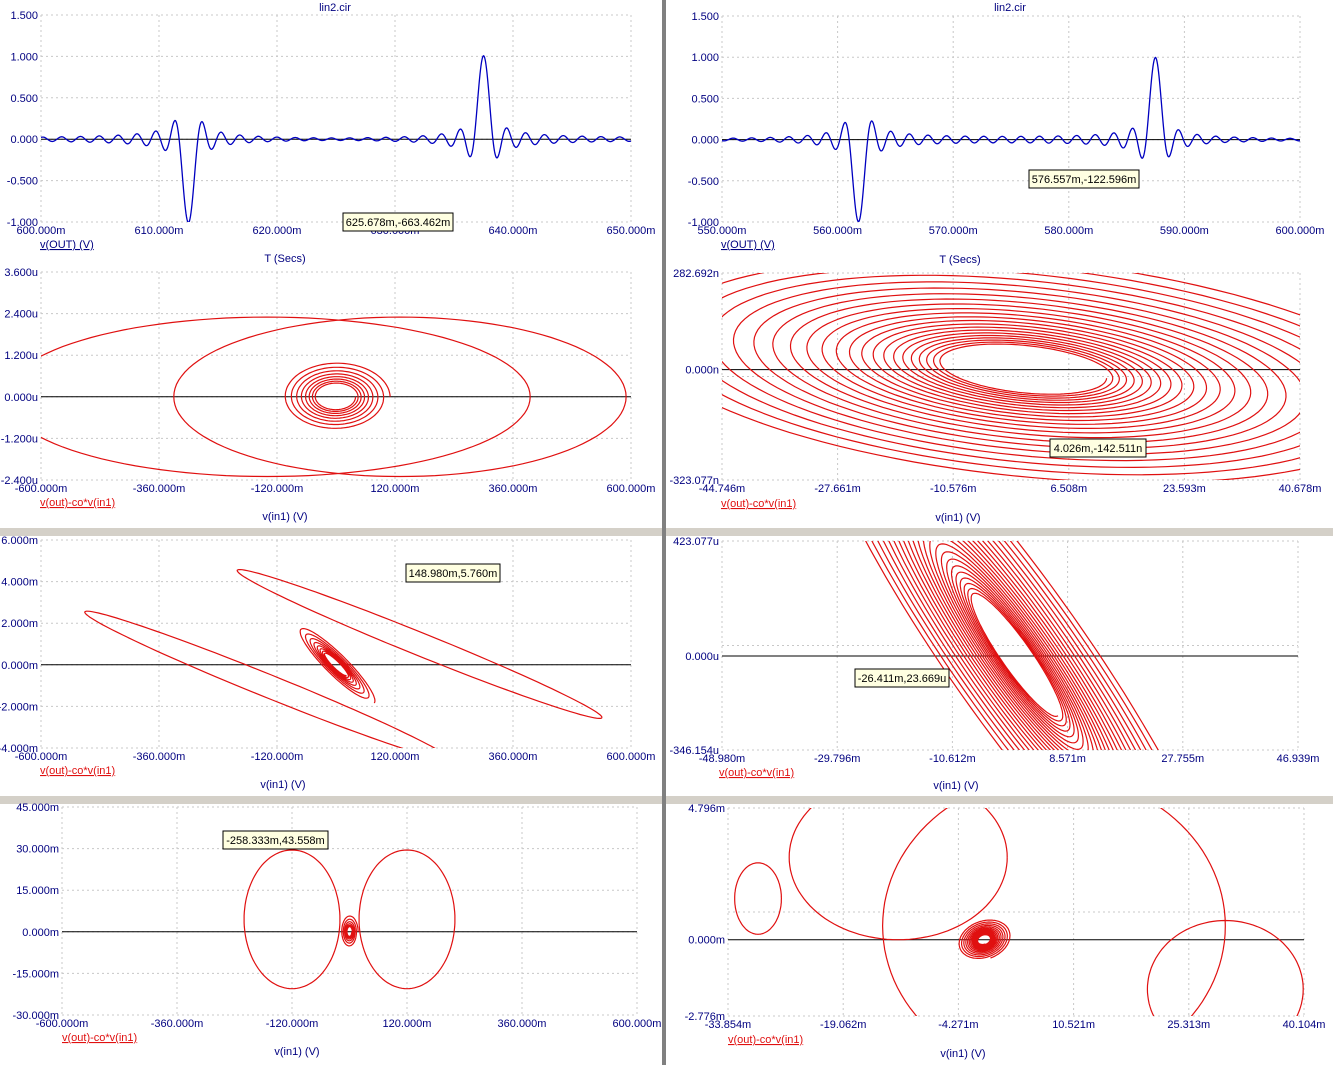 The width and height of the screenshot is (1333, 1065). I want to click on x-tick-label: 620.000m, so click(277, 231).